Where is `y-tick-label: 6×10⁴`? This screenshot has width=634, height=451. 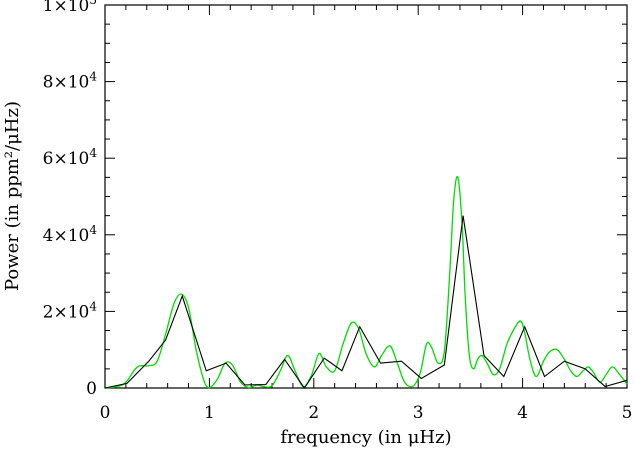 y-tick-label: 6×10⁴ is located at coordinates (70, 157).